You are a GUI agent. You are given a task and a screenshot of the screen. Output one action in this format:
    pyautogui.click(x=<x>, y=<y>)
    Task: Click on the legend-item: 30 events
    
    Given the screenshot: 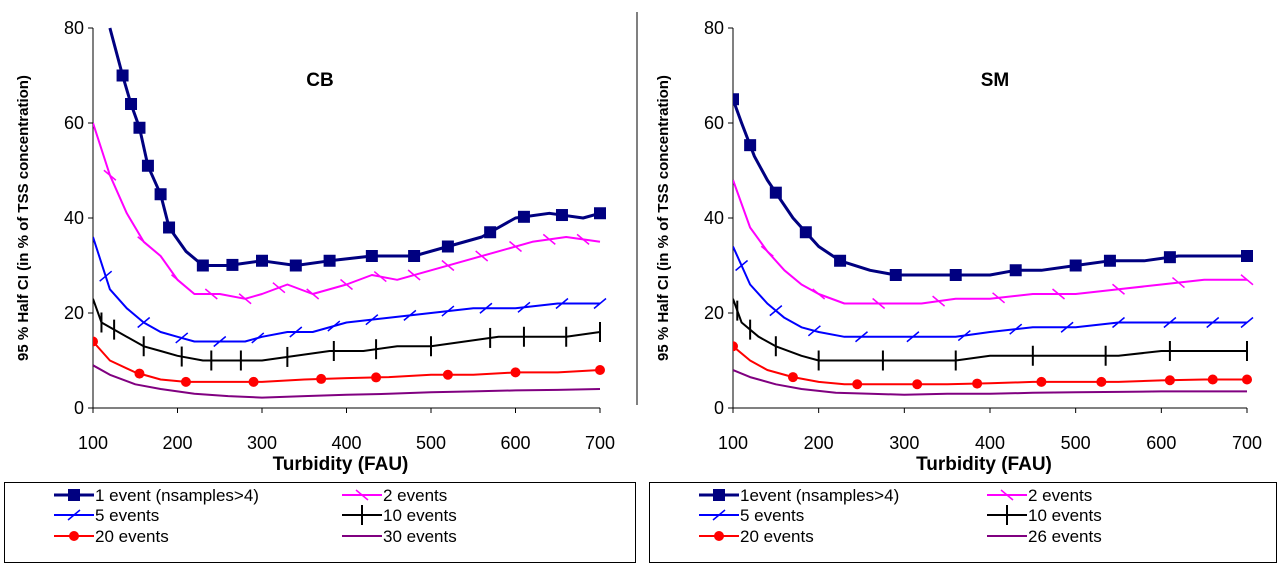 What is the action you would take?
    pyautogui.click(x=399, y=536)
    